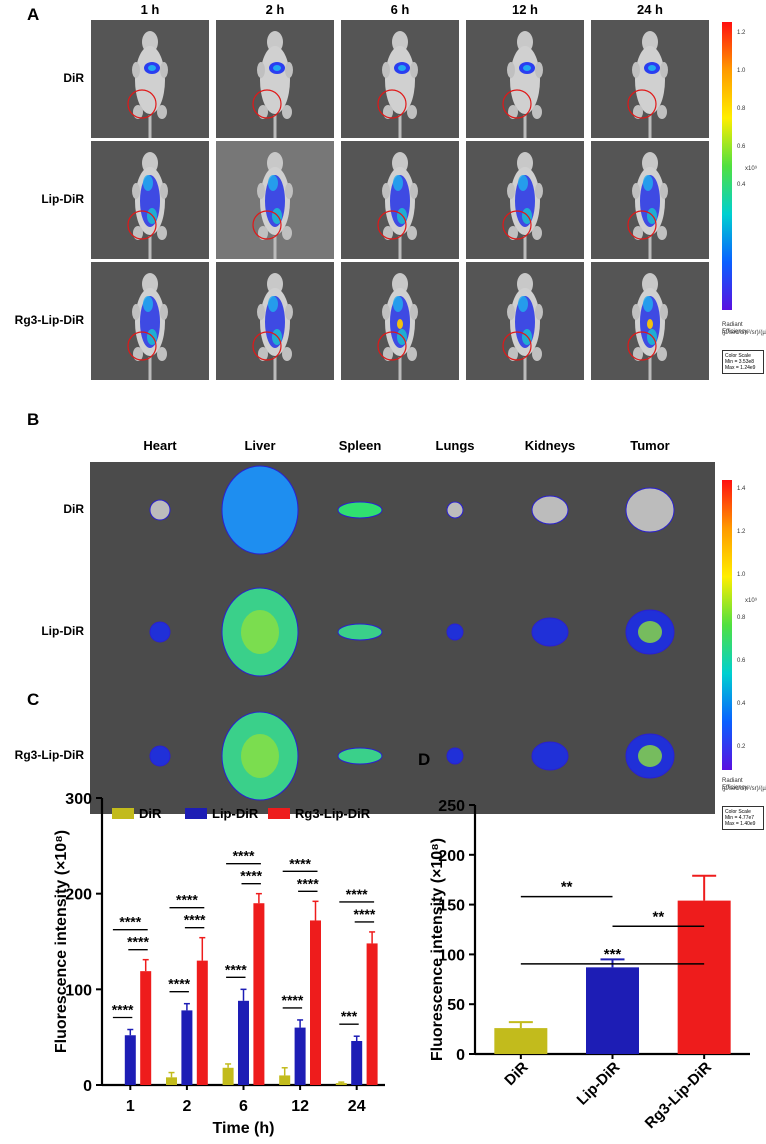  Describe the element at coordinates (62, 631) in the screenshot. I see `group-label: Lip-DiR` at that location.